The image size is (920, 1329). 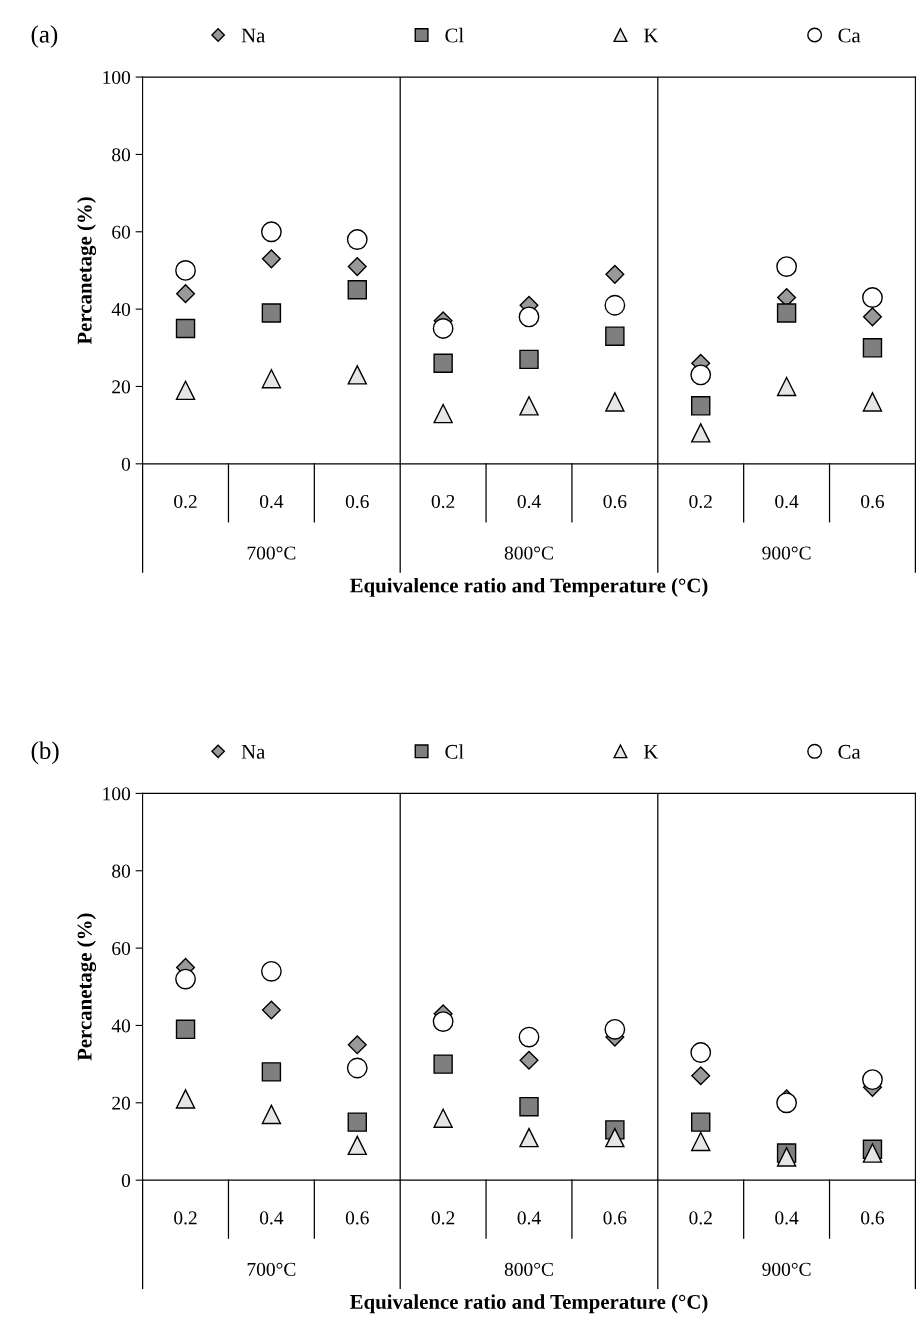 What do you see at coordinates (44, 36) in the screenshot?
I see `chart-title: (a)` at bounding box center [44, 36].